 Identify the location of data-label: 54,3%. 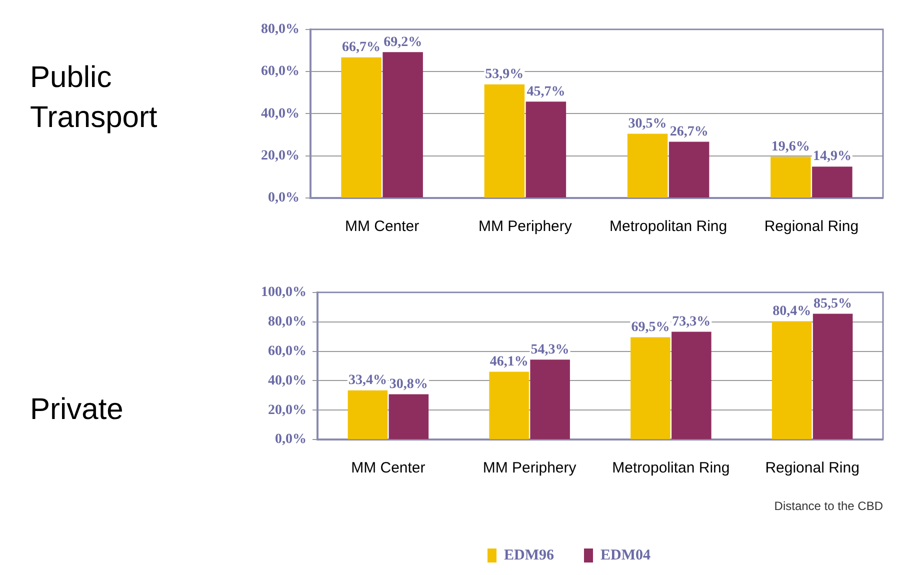
(550, 350).